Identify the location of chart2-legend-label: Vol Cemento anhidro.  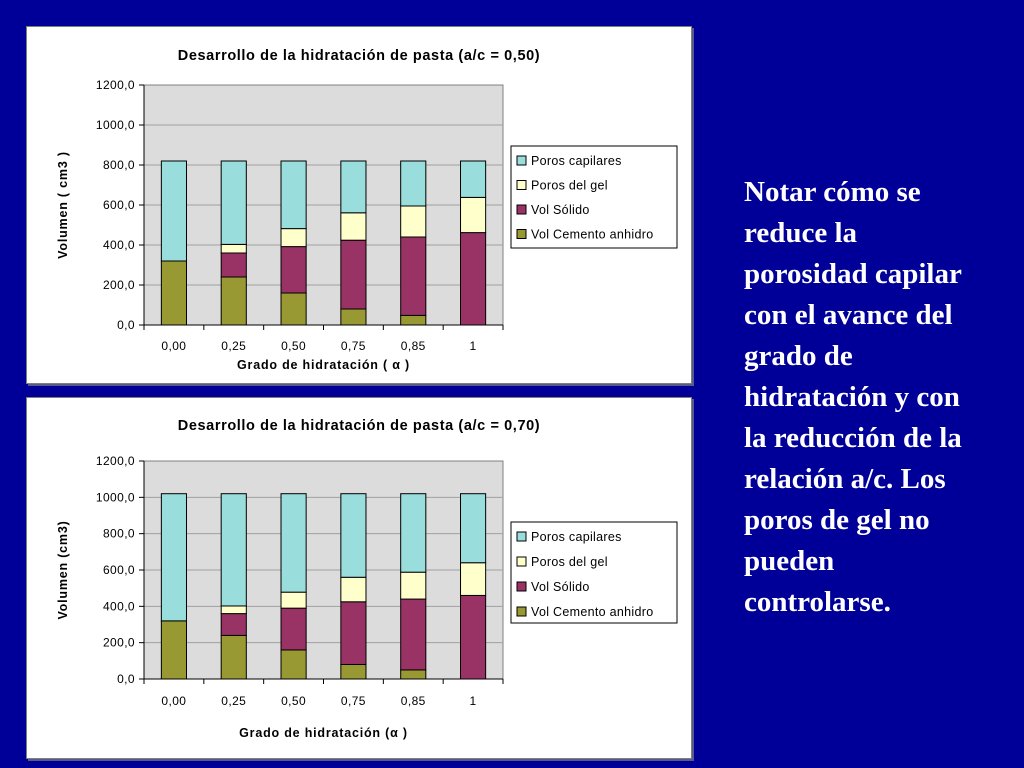
(592, 612).